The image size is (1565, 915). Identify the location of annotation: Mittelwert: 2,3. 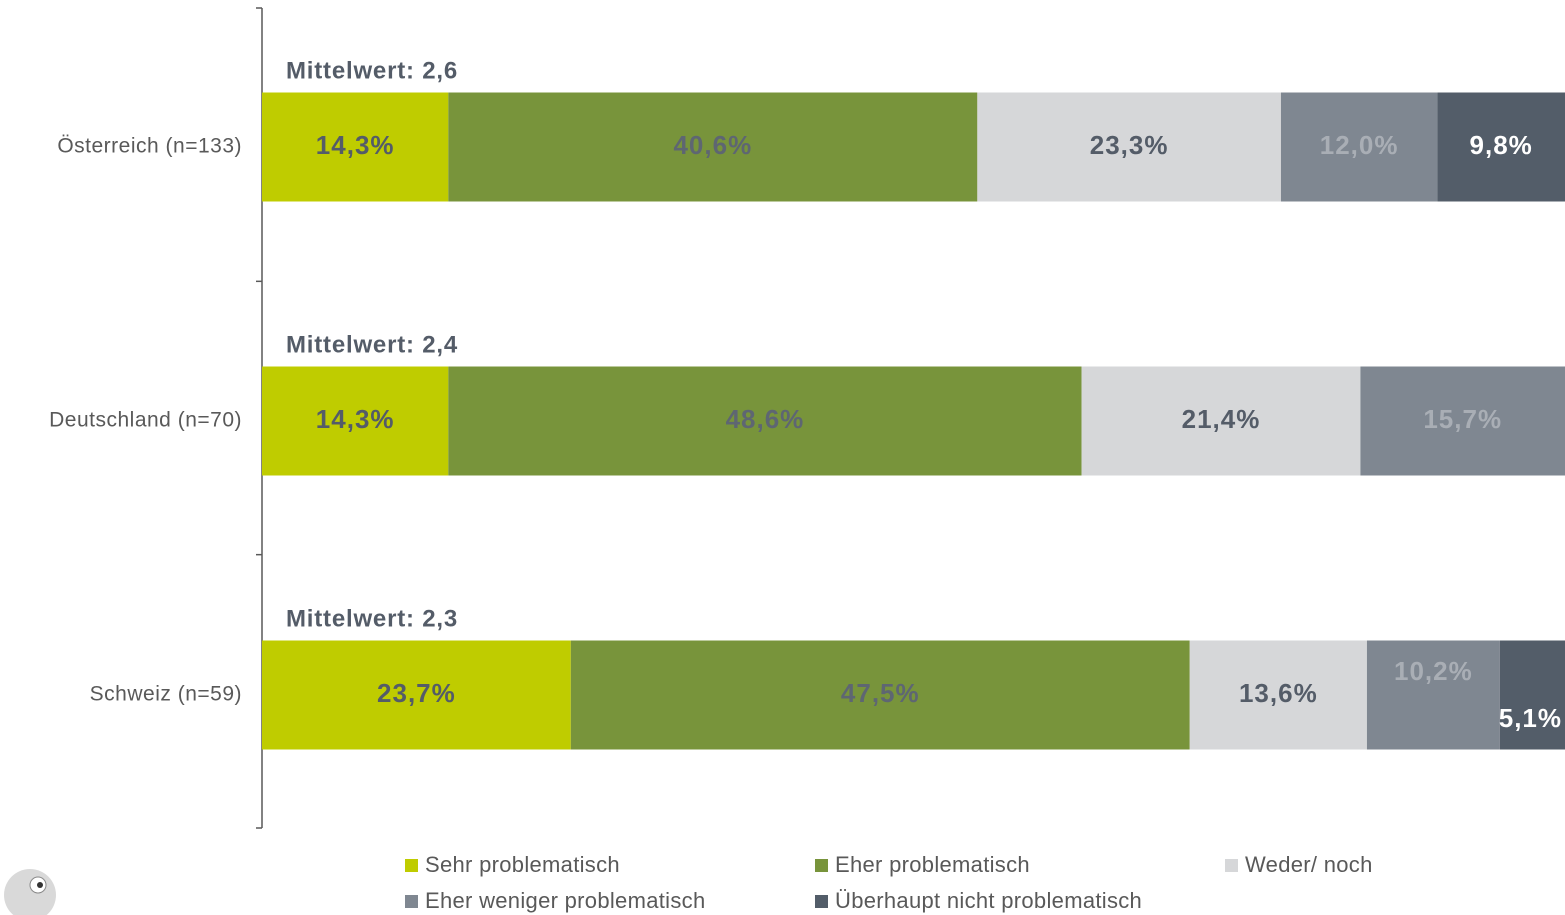
(372, 618).